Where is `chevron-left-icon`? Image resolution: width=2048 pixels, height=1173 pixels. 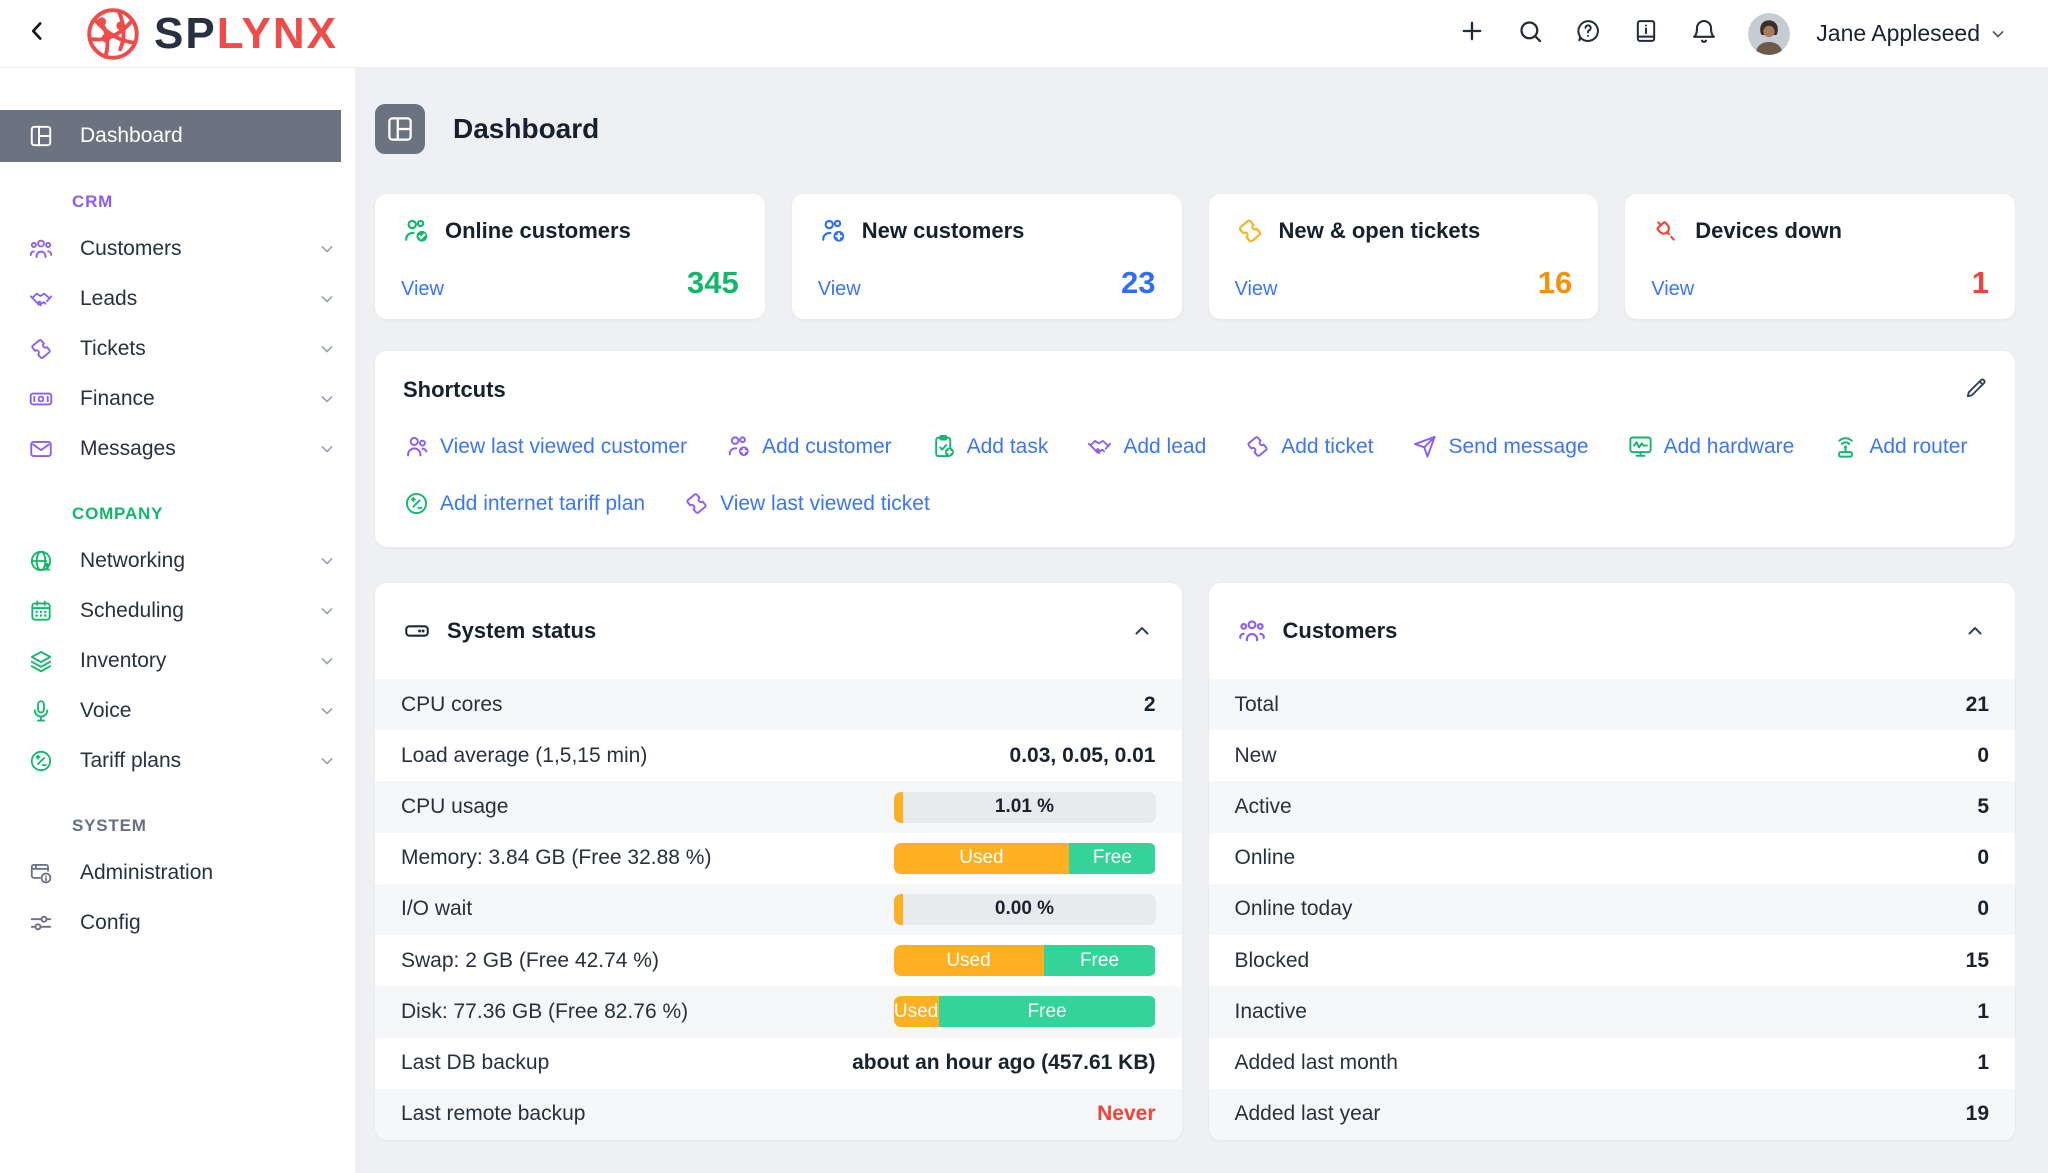 chevron-left-icon is located at coordinates (37, 33).